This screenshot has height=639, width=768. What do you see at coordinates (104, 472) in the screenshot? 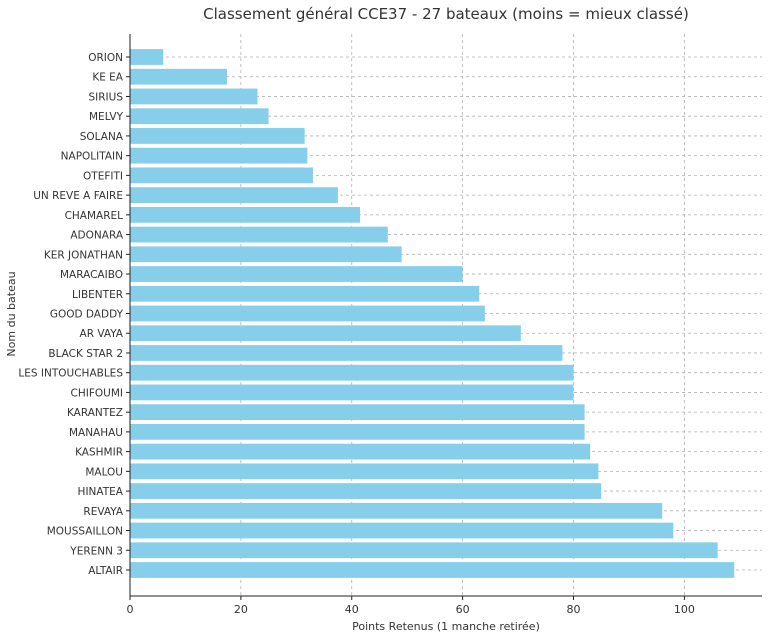
I see `category-label: MALOU` at bounding box center [104, 472].